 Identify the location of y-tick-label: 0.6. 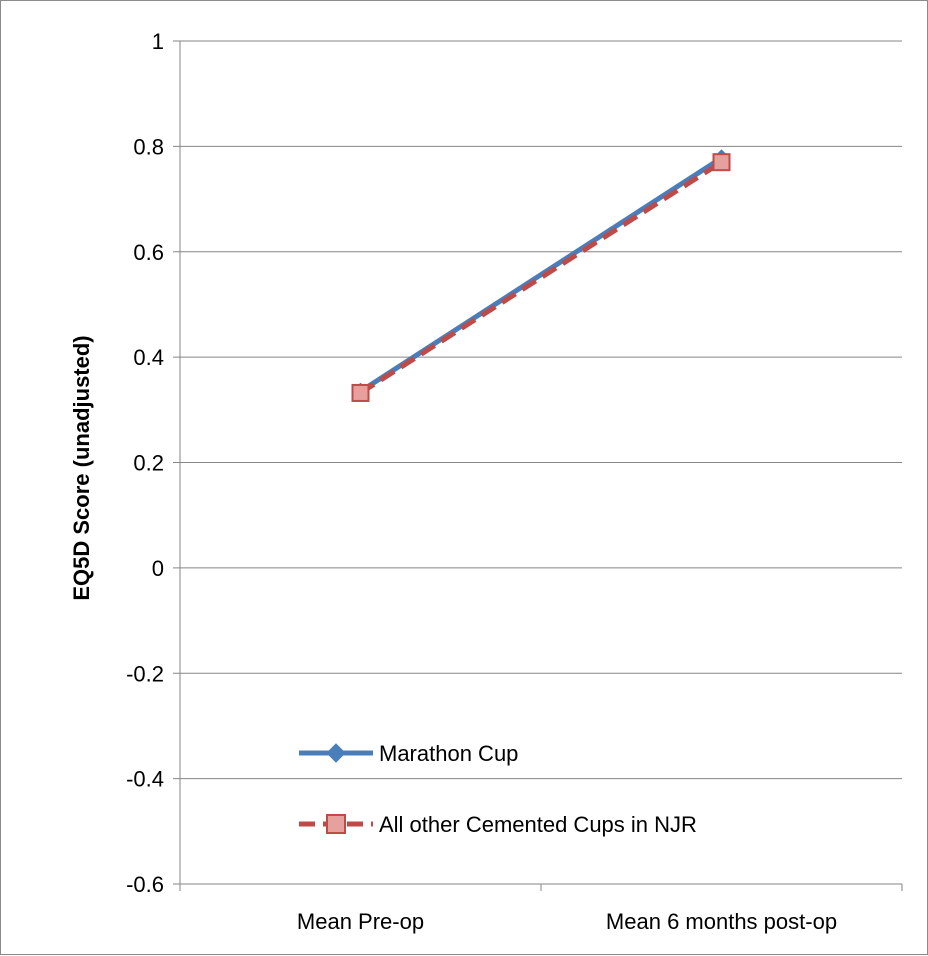
(148, 252).